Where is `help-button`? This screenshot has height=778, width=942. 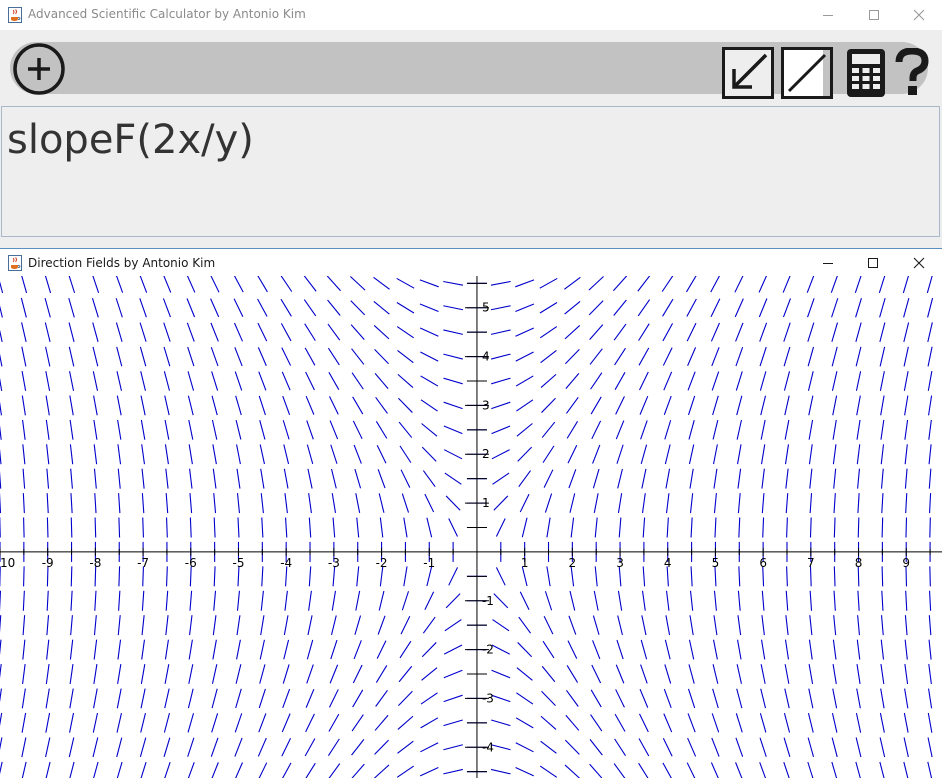 help-button is located at coordinates (912, 73).